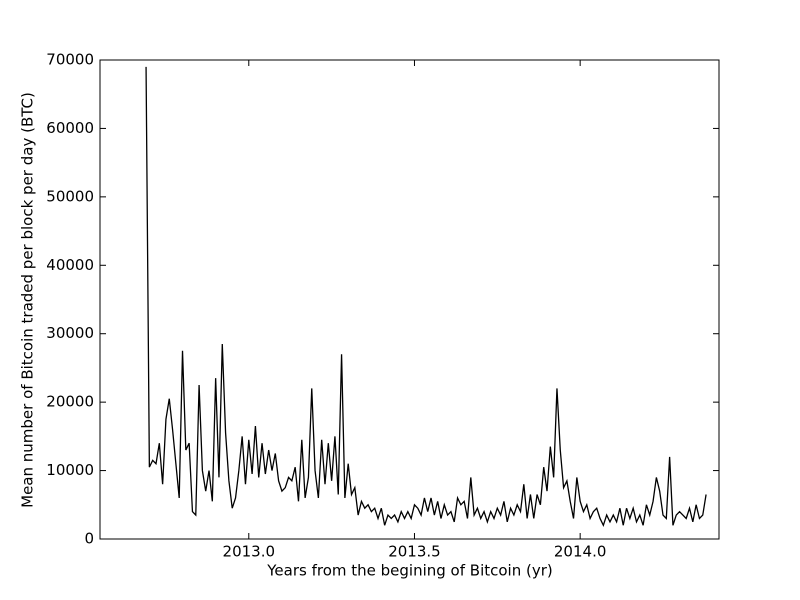 Image resolution: width=800 pixels, height=600 pixels. I want to click on y-tick-label: 60000, so click(70, 128).